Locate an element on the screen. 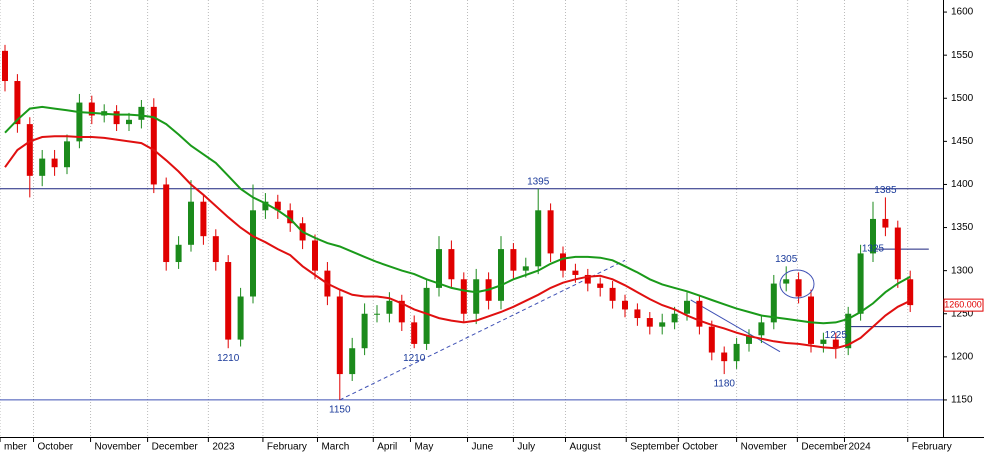 The image size is (984, 454). y-tick-label: 1200 is located at coordinates (962, 356).